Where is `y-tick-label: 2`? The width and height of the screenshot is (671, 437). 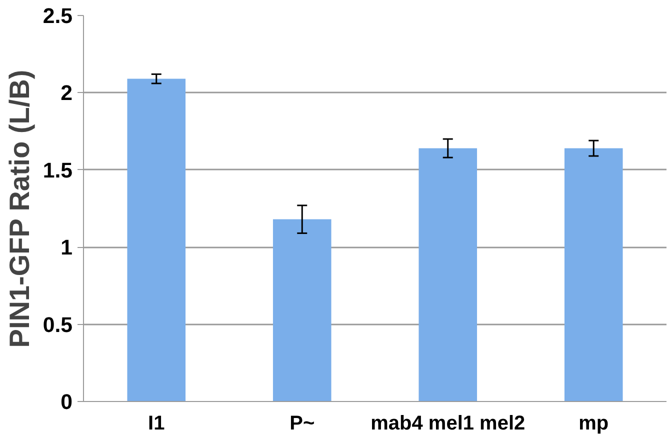 y-tick-label: 2 is located at coordinates (66, 93).